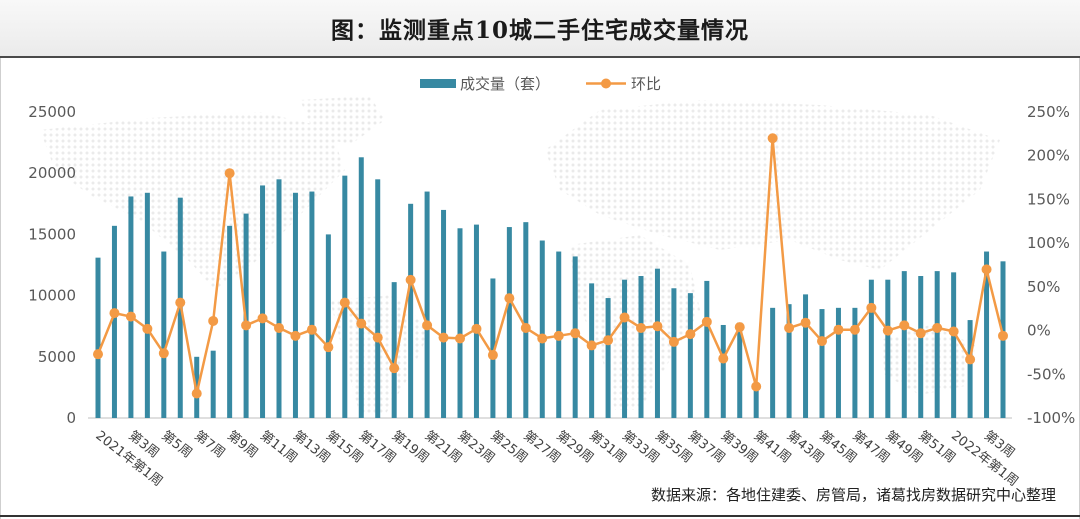 This screenshot has width=1080, height=519. I want to click on x-tick-label: 第49周, so click(903, 447).